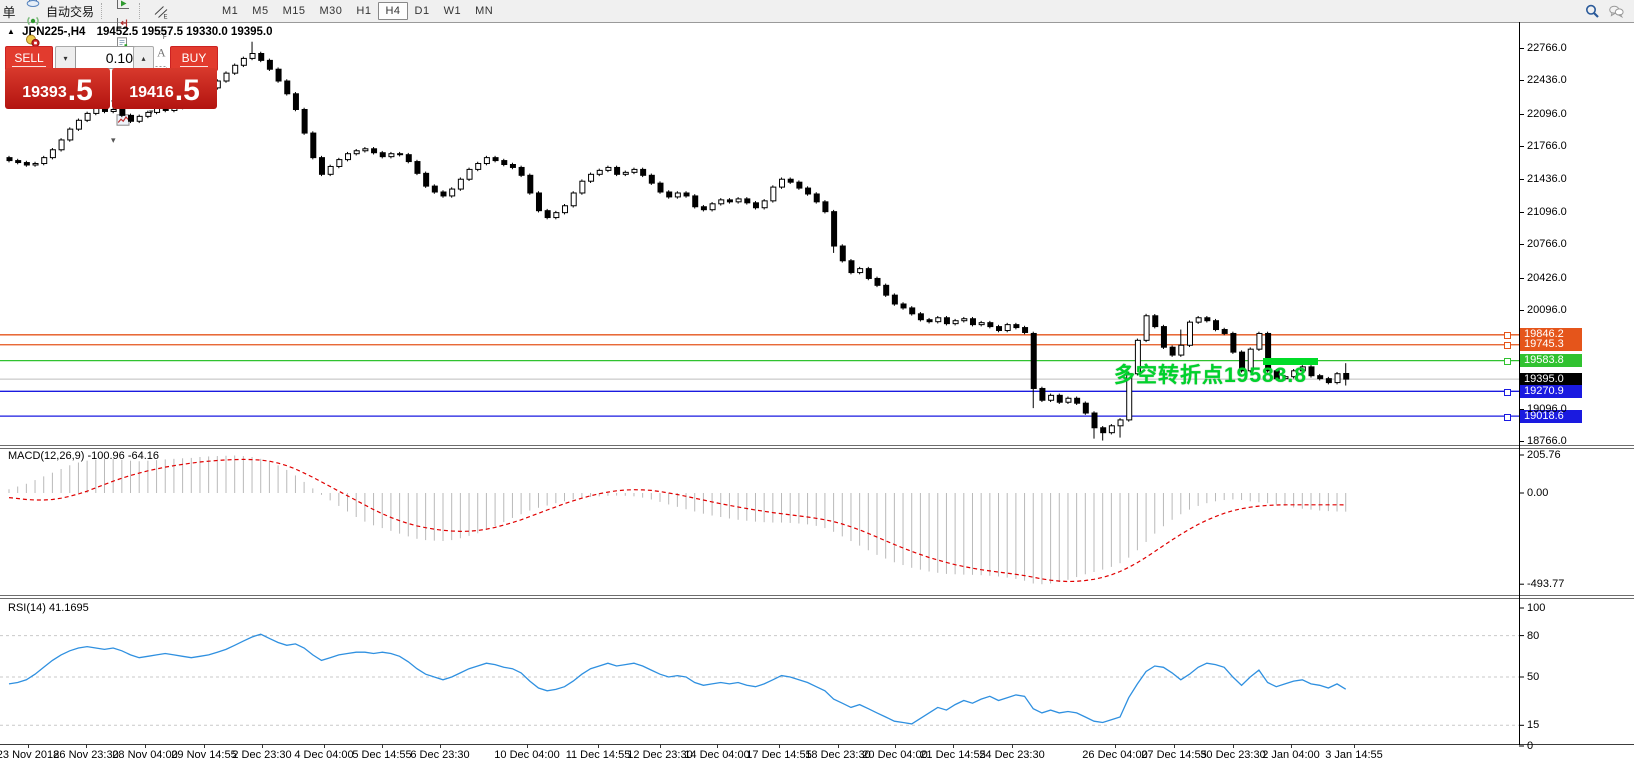 The width and height of the screenshot is (1634, 768). I want to click on time-axis-label: 27 Dec 14:55, so click(1174, 755).